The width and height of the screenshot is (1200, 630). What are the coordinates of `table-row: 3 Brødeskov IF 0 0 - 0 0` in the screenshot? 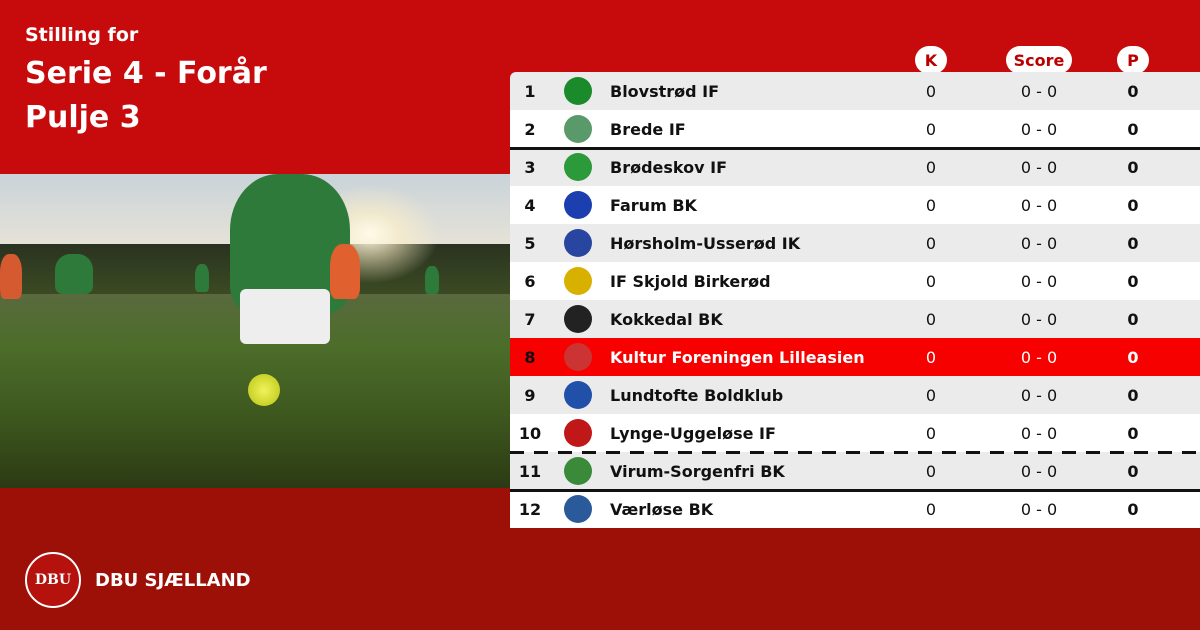 It's located at (855, 167).